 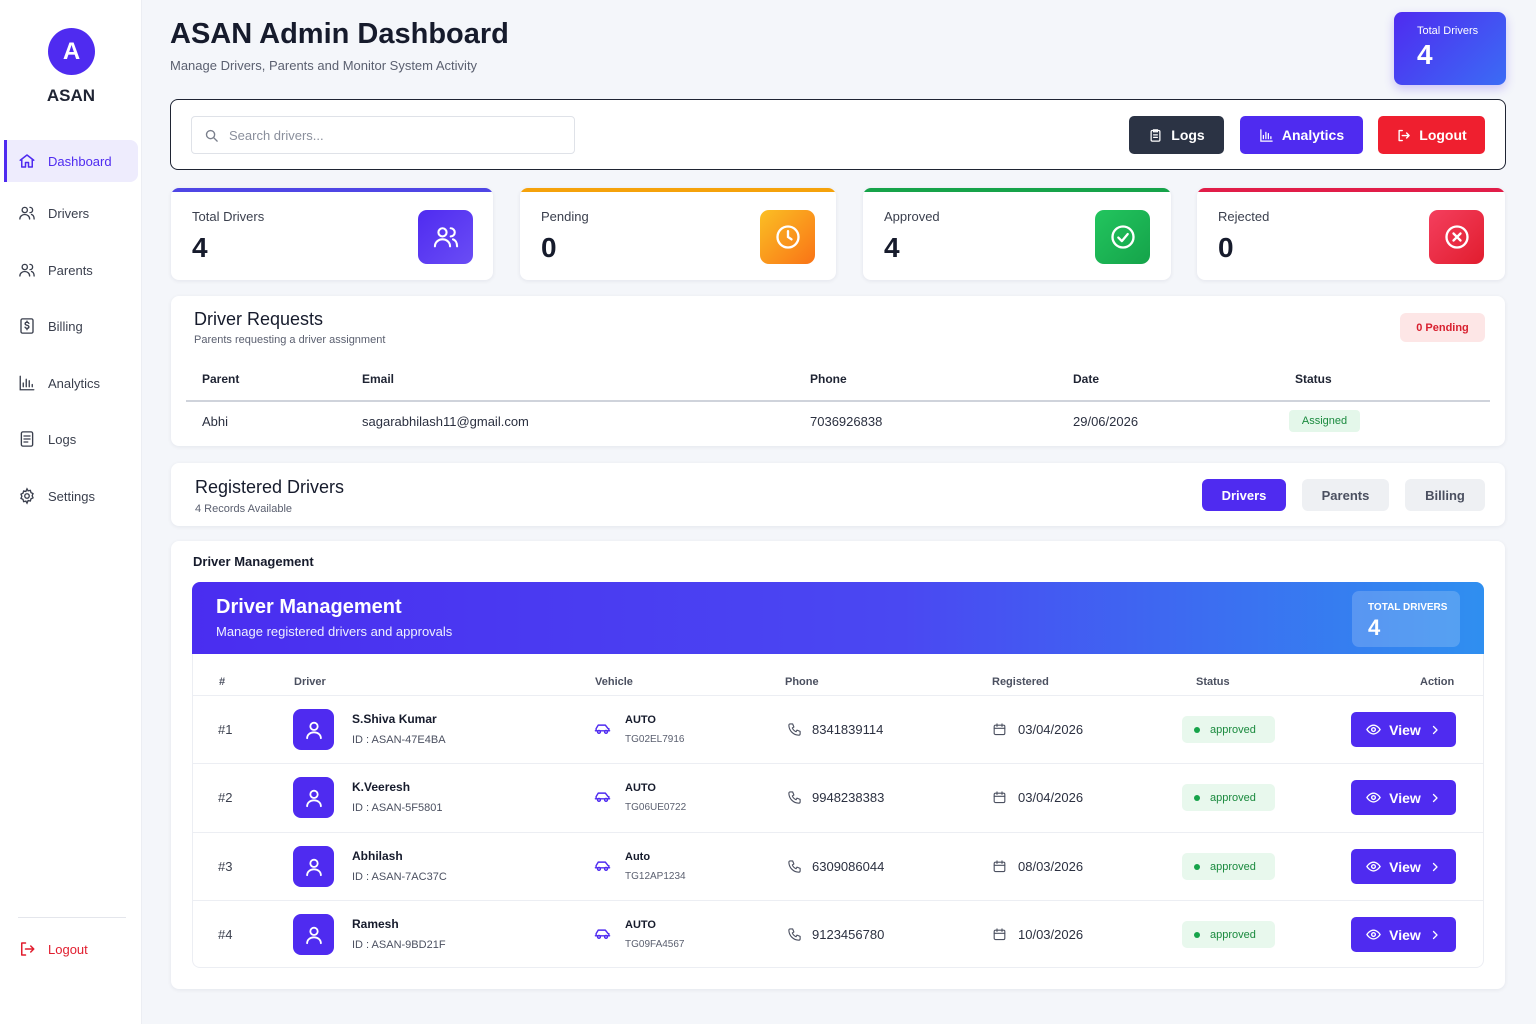 I want to click on car-icon, so click(x=602, y=934).